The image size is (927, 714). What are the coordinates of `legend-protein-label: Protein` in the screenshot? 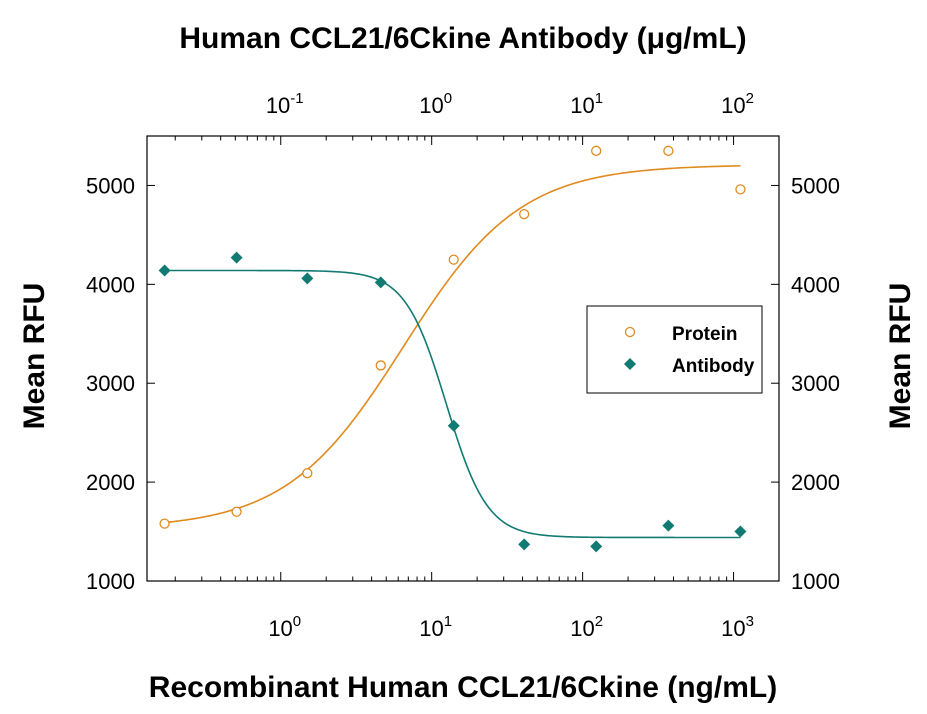 It's located at (704, 334).